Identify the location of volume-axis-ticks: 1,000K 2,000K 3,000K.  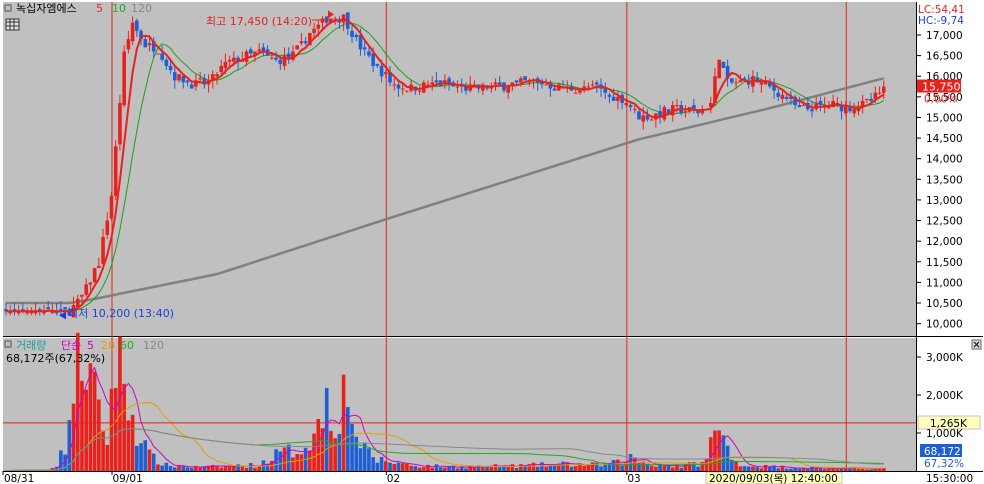
(940, 396).